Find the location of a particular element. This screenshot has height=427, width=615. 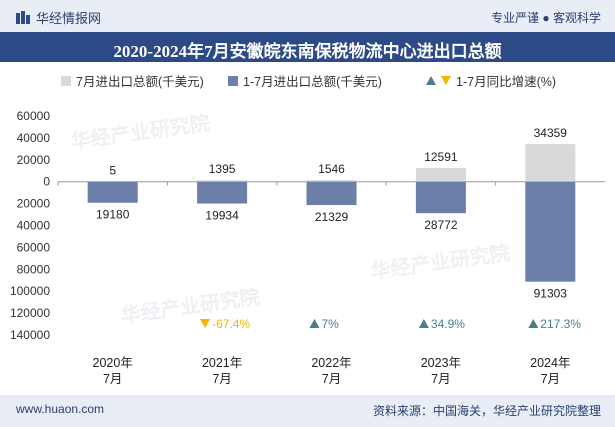

brand-logo-icon is located at coordinates (23, 17).